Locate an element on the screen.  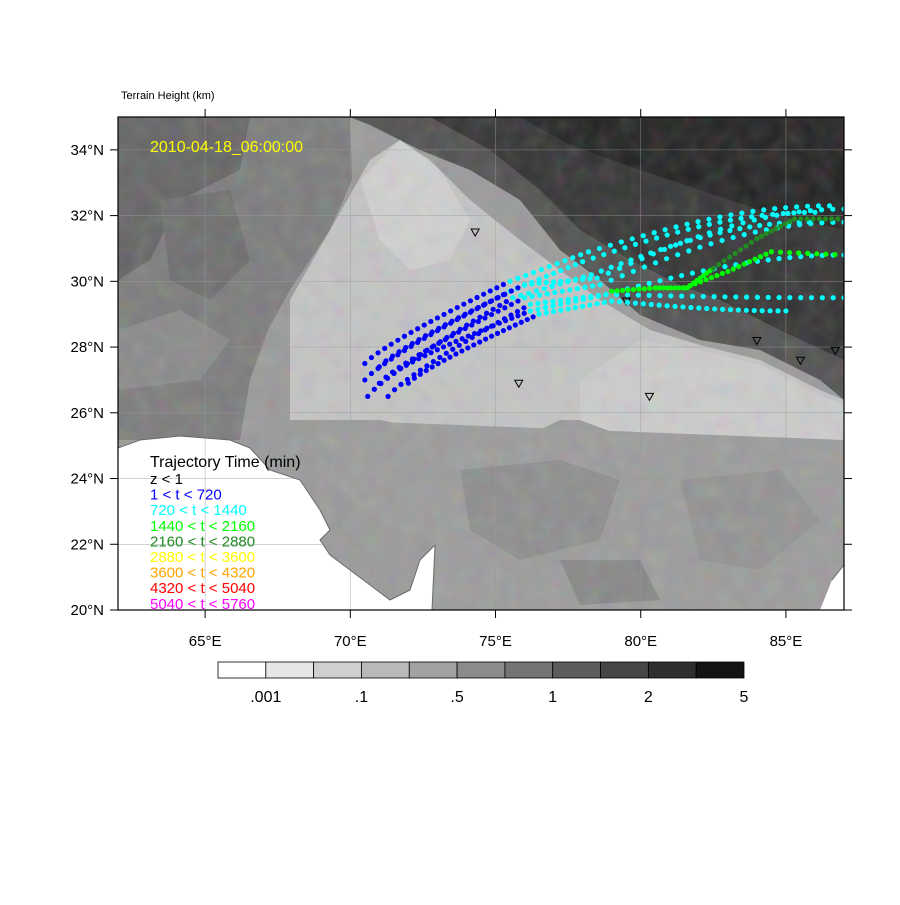
trajectory-points is located at coordinates (603, 301).